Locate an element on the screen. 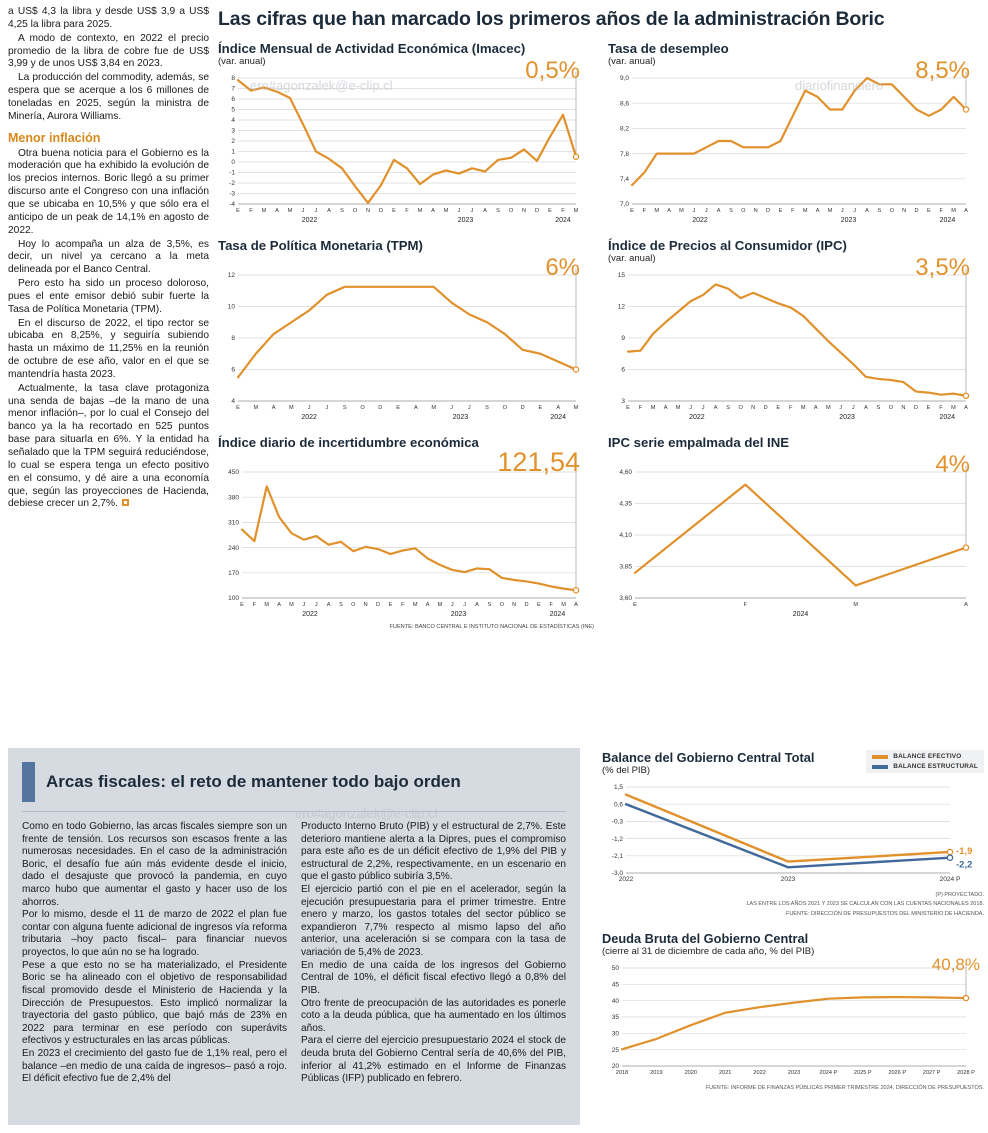 The width and height of the screenshot is (988, 1133). svg-text: 2019 is located at coordinates (656, 1073).